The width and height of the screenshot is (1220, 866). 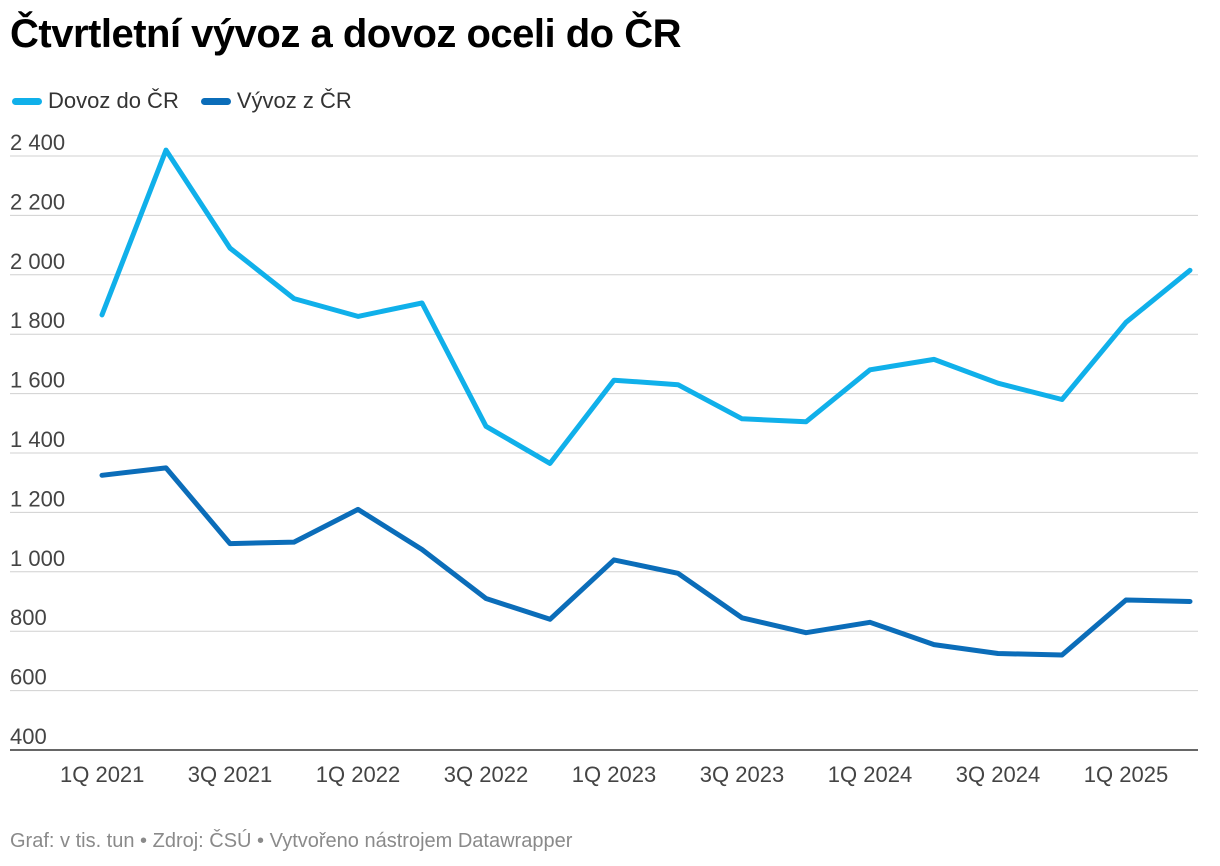 I want to click on chart-title: Čtvrtletní vývoz a dovoz oceli do ČR, so click(x=346, y=34).